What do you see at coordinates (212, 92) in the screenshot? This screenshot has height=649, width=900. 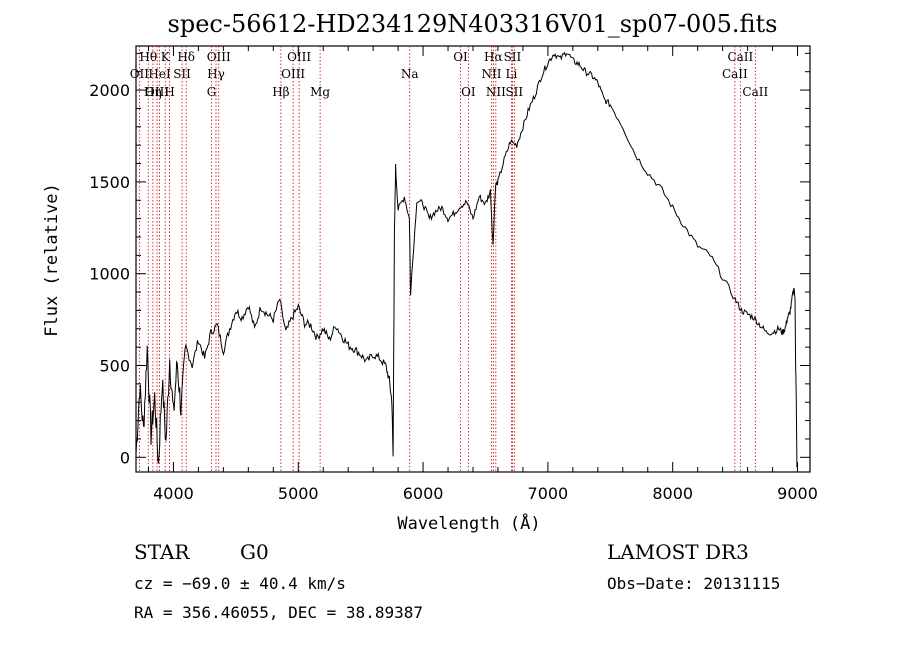 I see `line-label: G` at bounding box center [212, 92].